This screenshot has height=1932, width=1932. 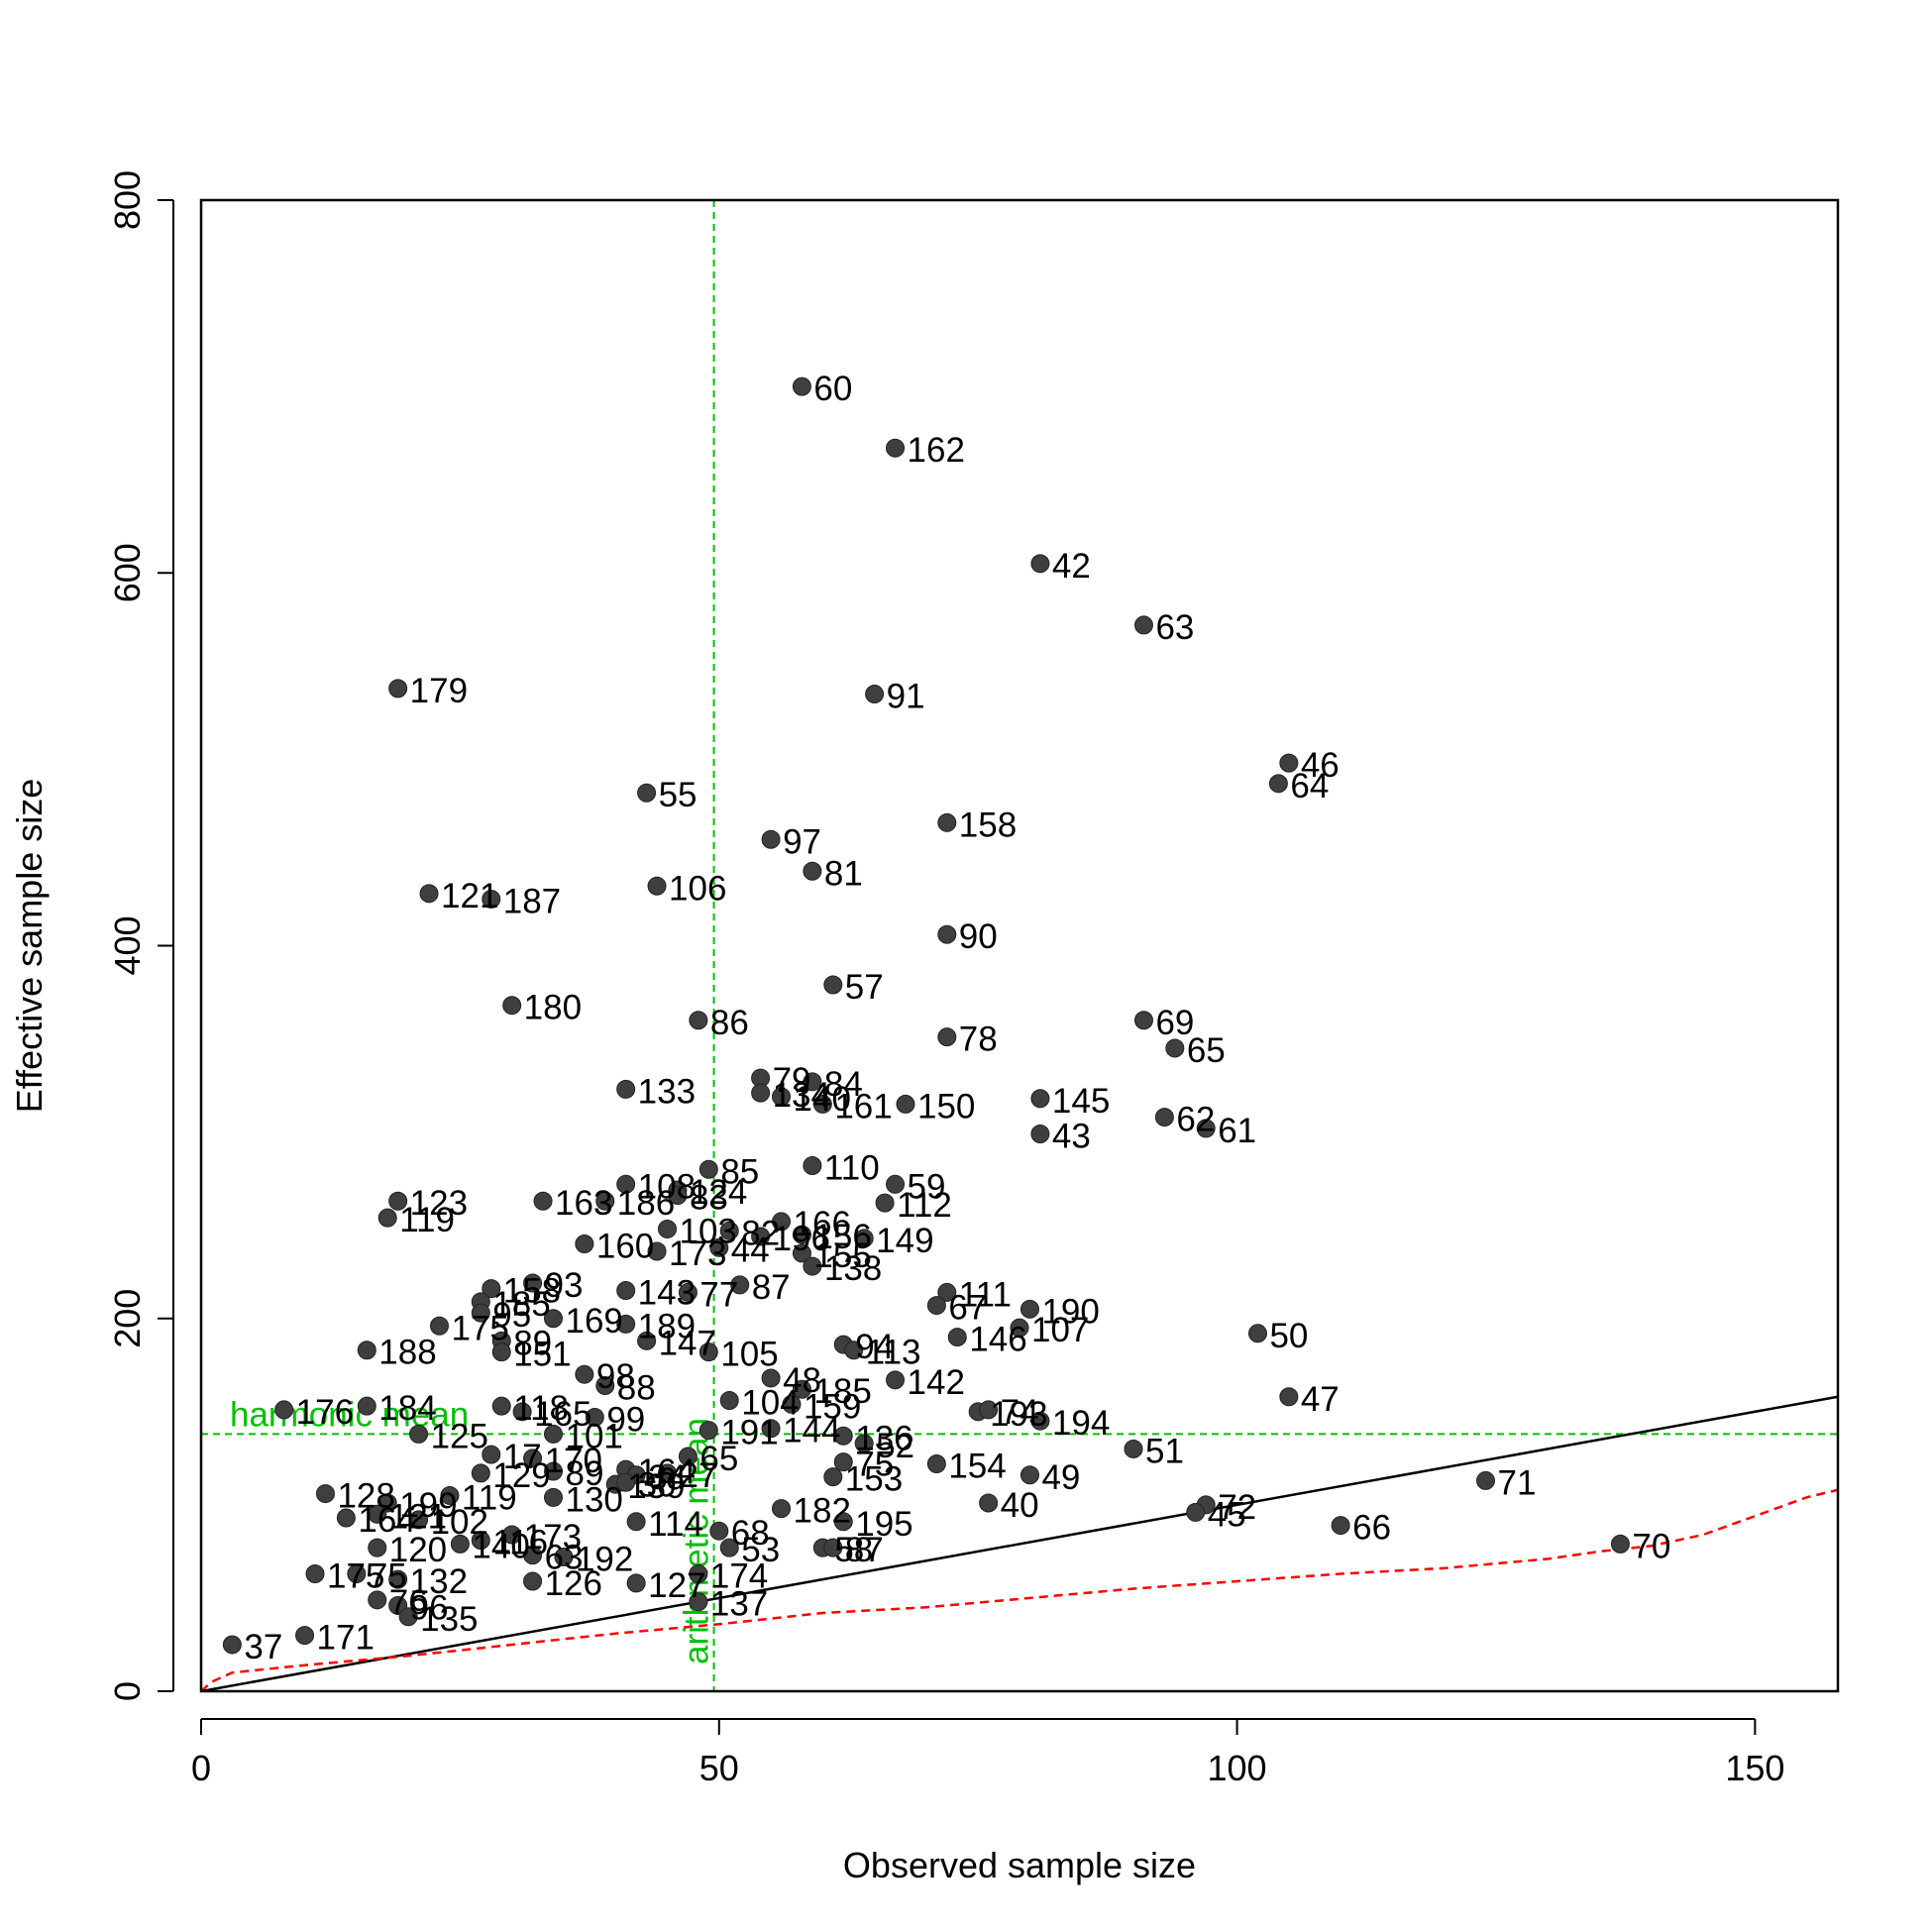 What do you see at coordinates (843, 873) in the screenshot?
I see `data-point-label: 81` at bounding box center [843, 873].